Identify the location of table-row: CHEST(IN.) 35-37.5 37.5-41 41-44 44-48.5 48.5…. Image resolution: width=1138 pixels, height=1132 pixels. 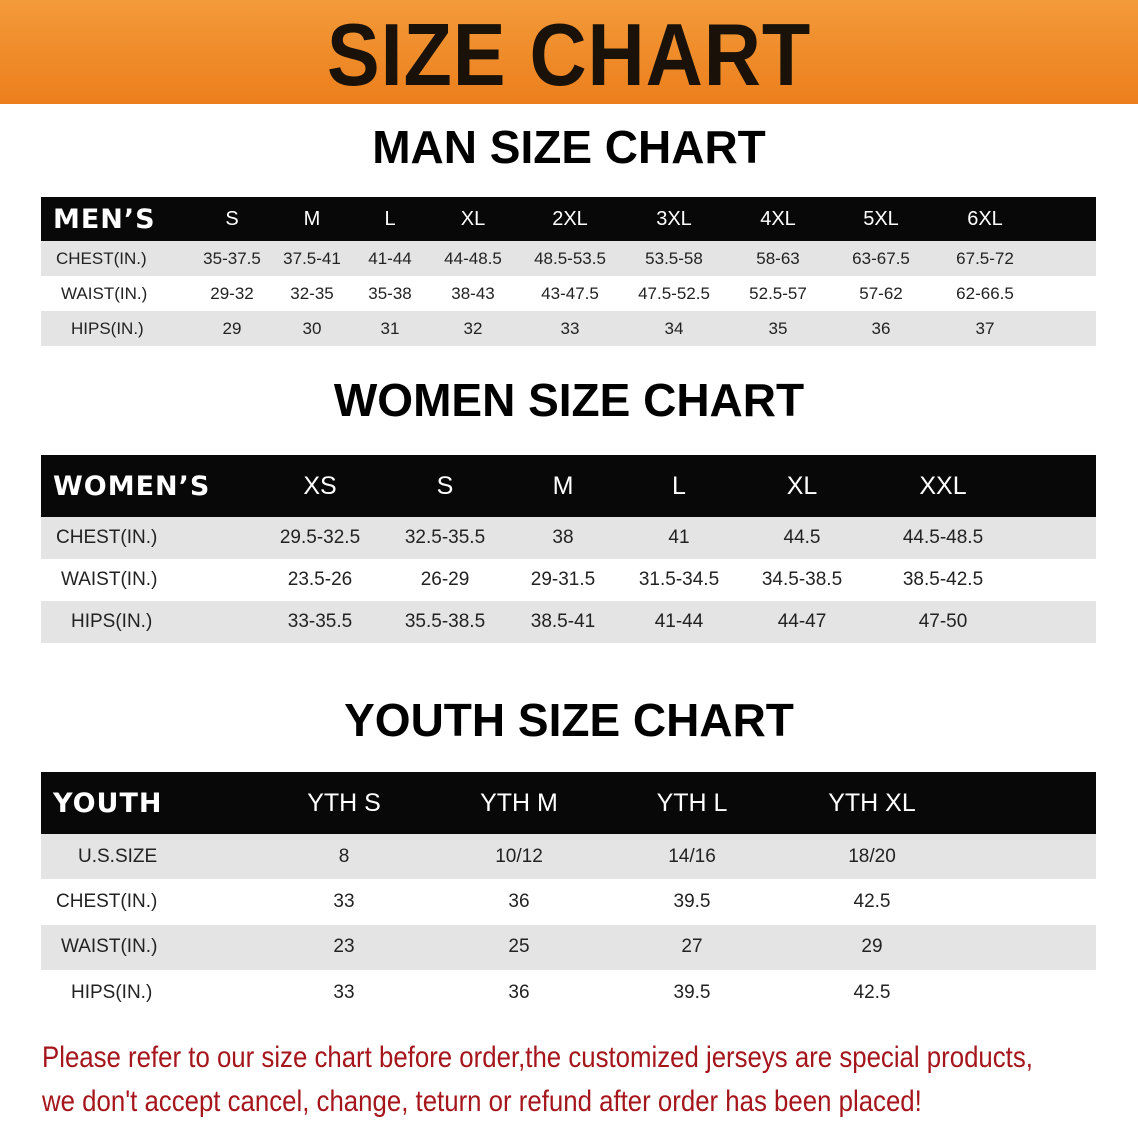
(568, 258).